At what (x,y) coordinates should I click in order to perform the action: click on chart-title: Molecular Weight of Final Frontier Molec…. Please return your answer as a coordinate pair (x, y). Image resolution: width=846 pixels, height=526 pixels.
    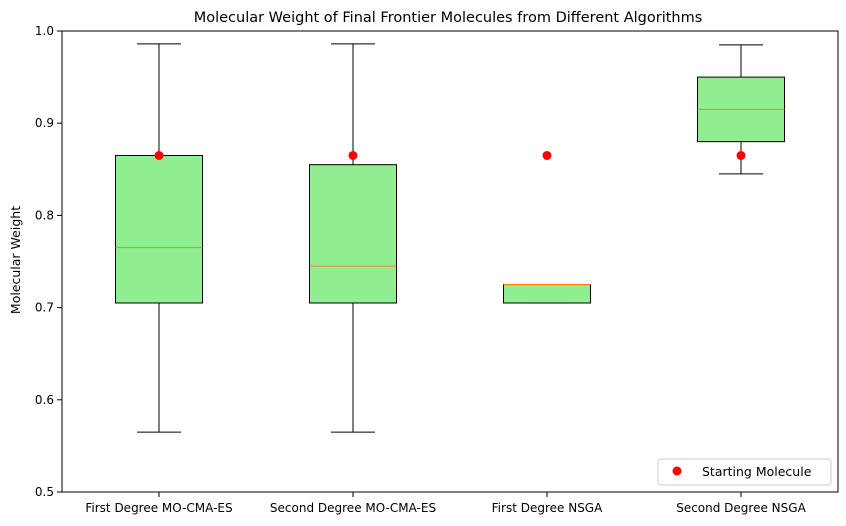
    Looking at the image, I should click on (448, 18).